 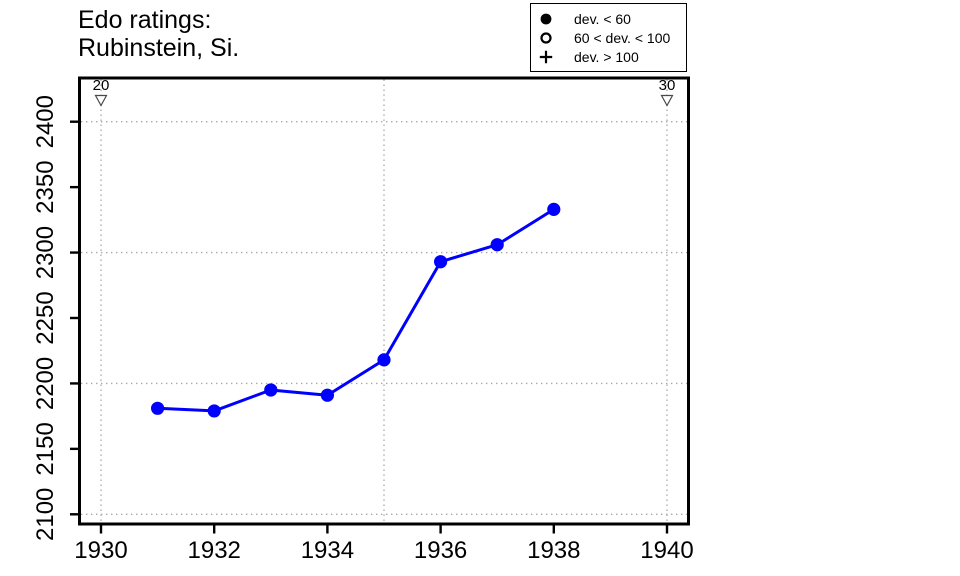 I want to click on top-marker-label: 30, so click(x=667, y=85).